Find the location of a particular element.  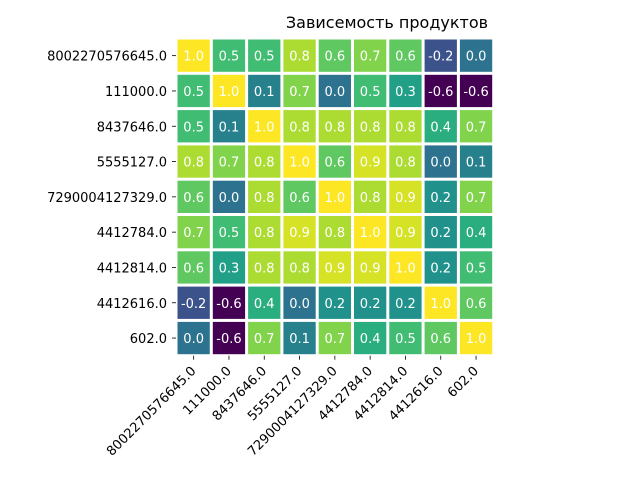

chart-title: Зависемость продуктов is located at coordinates (387, 22).